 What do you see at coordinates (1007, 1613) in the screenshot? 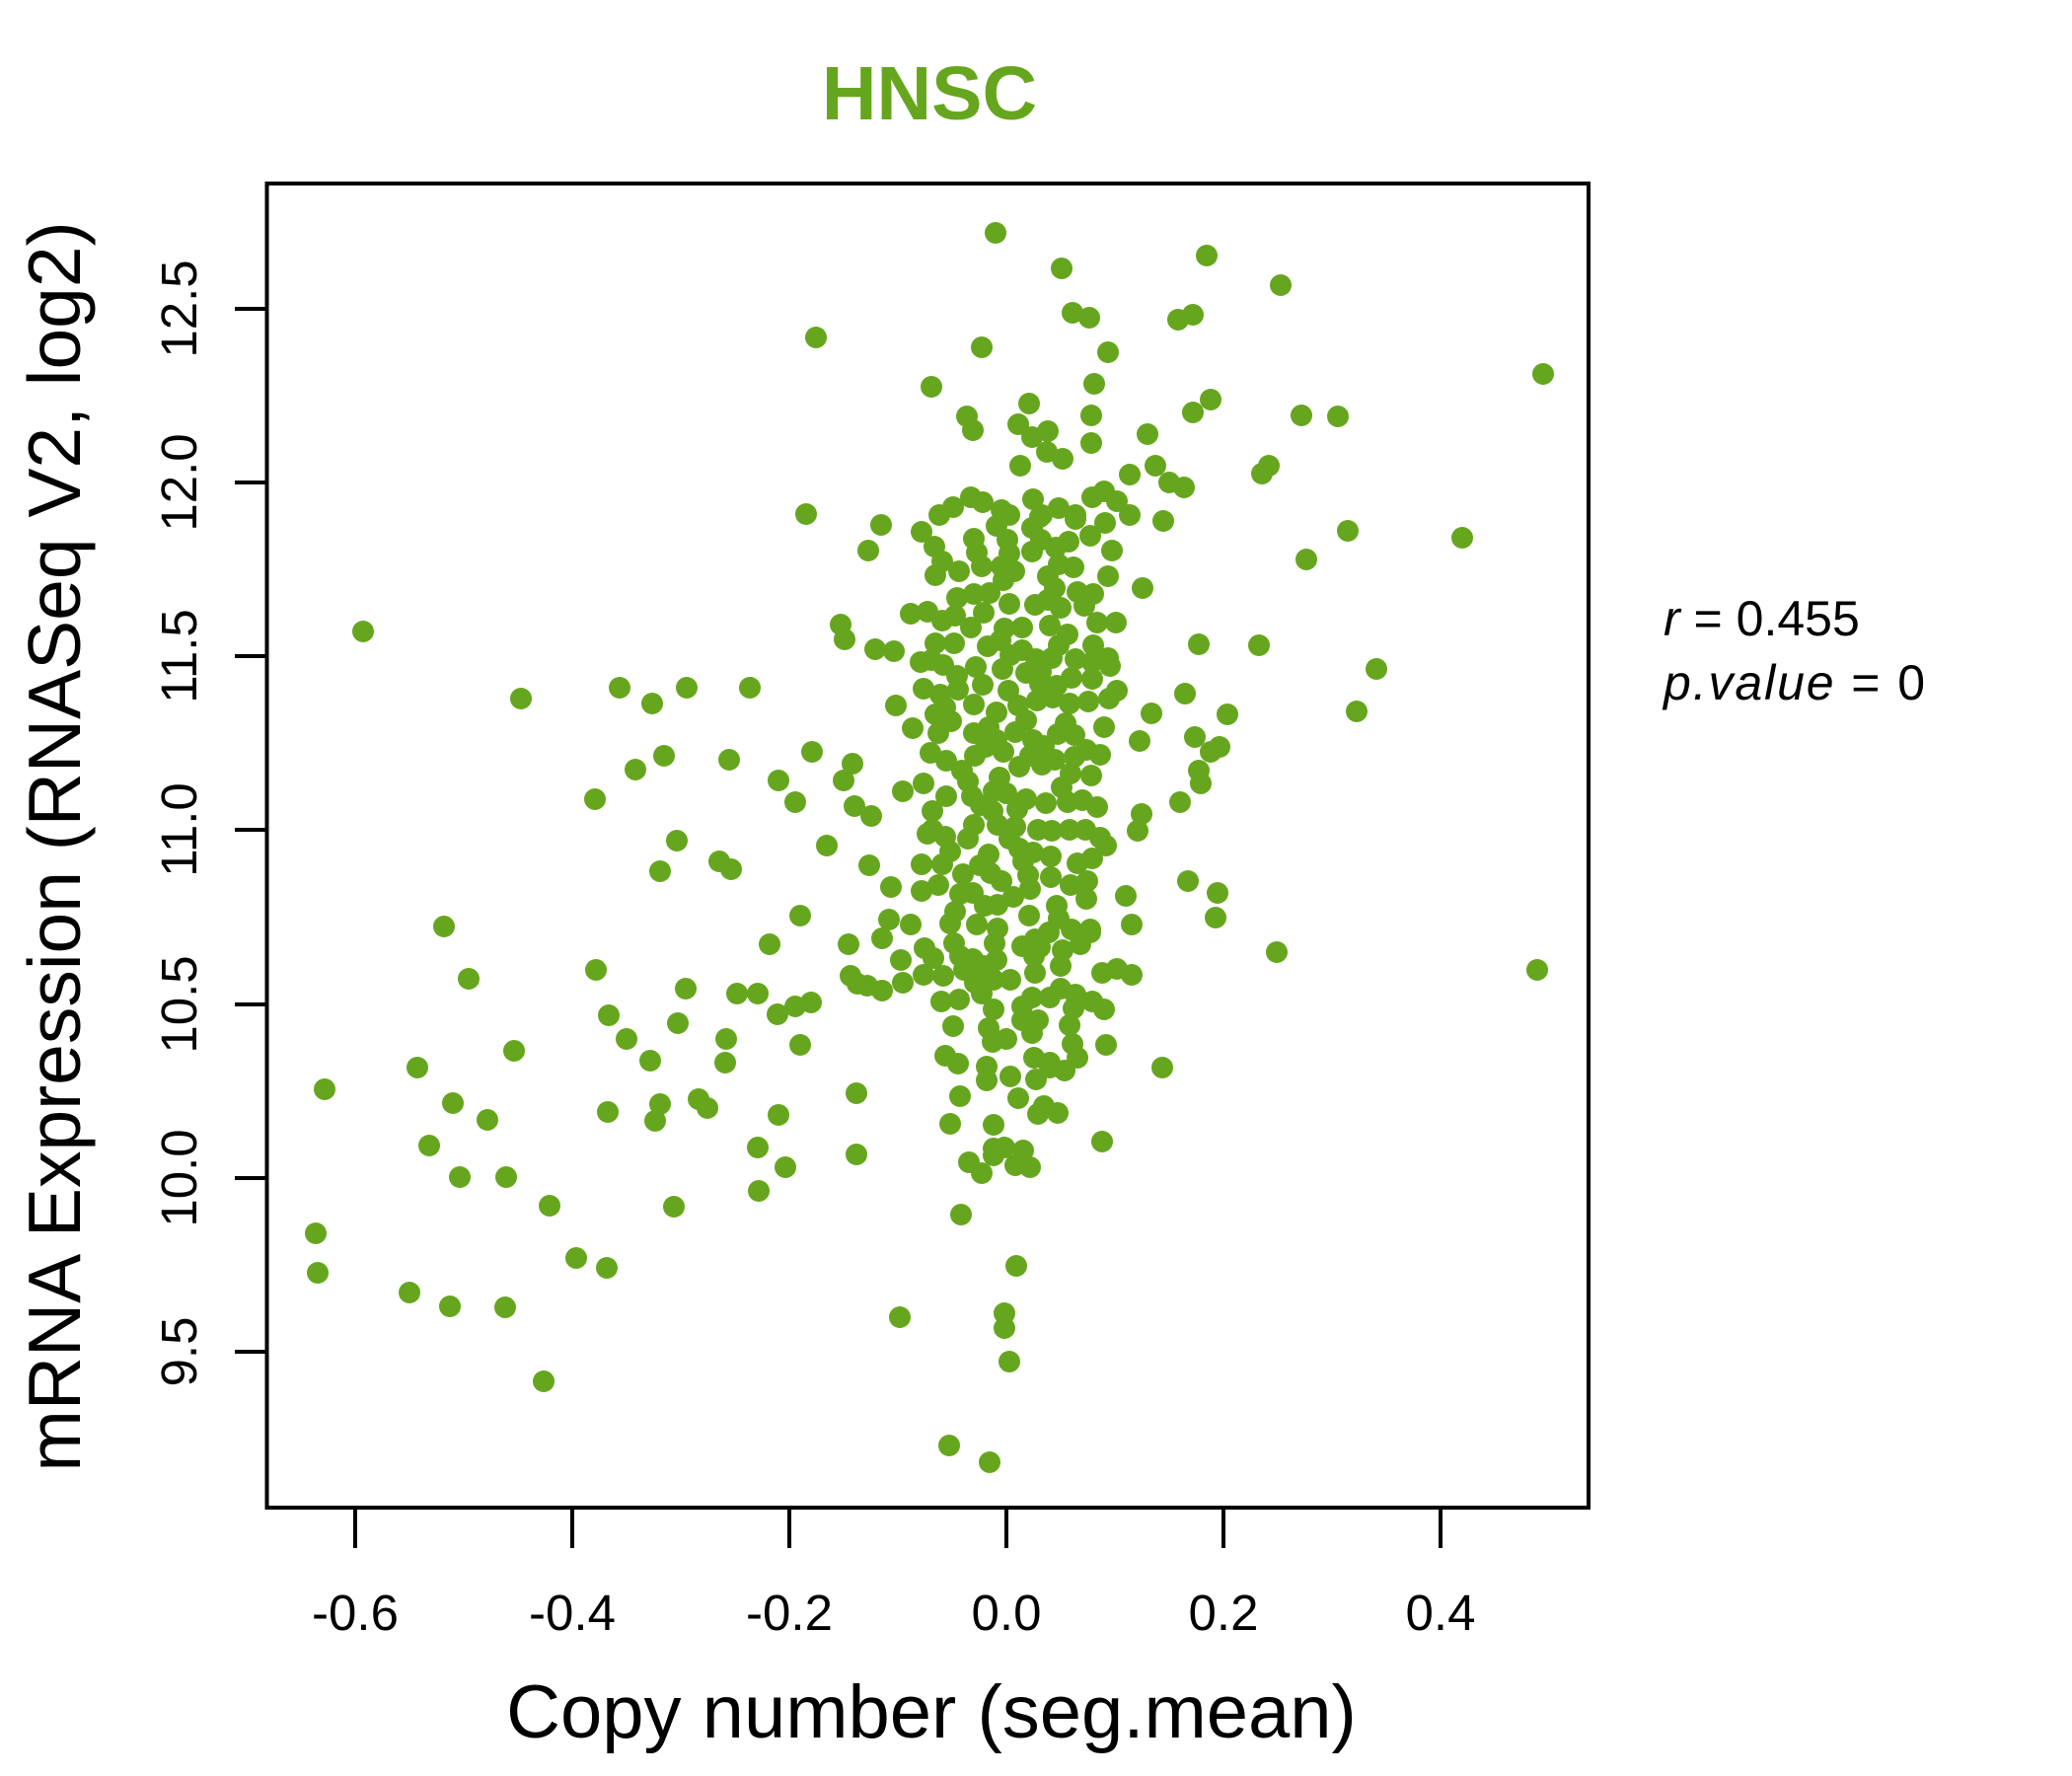
I see `svg-text: 0.0` at bounding box center [1007, 1613].